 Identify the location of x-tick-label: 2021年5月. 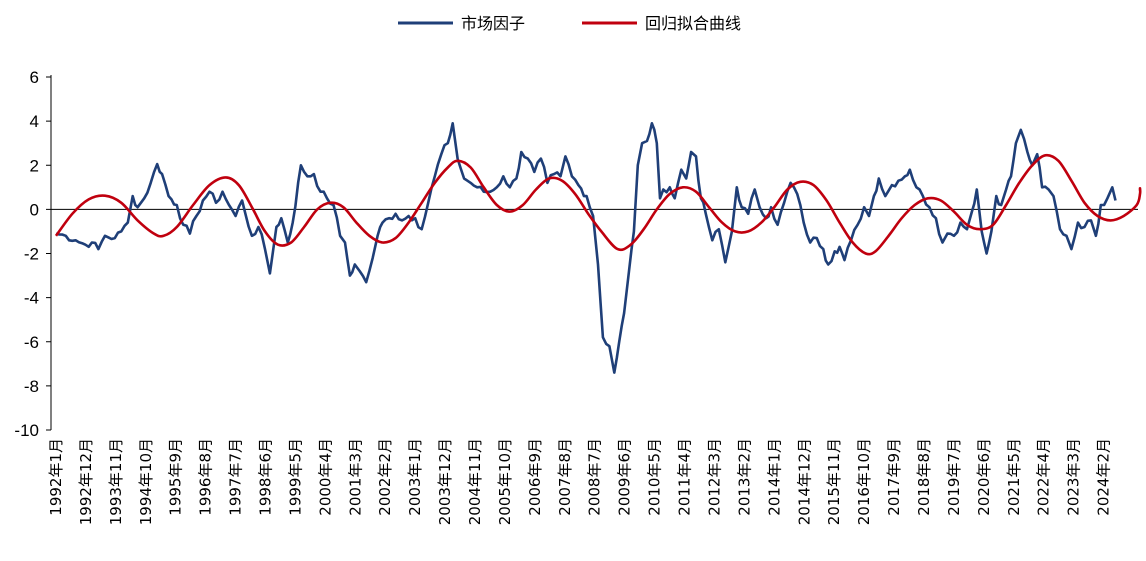
(1014, 477).